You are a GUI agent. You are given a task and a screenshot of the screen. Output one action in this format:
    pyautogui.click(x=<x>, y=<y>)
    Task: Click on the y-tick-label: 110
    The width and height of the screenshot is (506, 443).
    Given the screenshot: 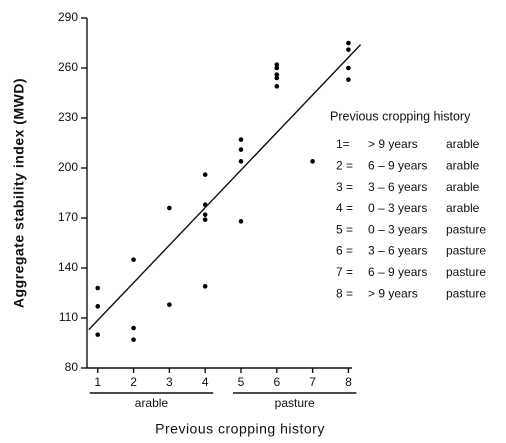 What is the action you would take?
    pyautogui.click(x=68, y=317)
    